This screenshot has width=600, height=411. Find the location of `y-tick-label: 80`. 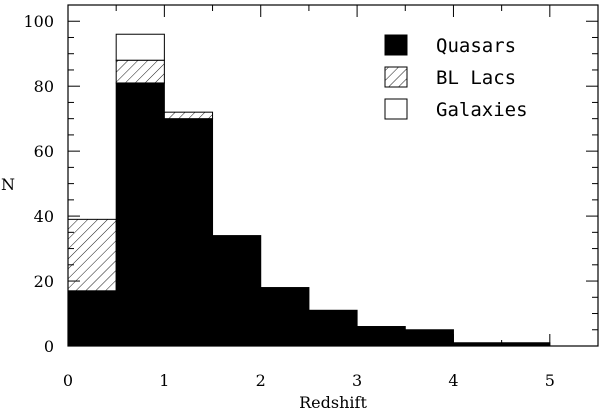

y-tick-label: 80 is located at coordinates (44, 86).